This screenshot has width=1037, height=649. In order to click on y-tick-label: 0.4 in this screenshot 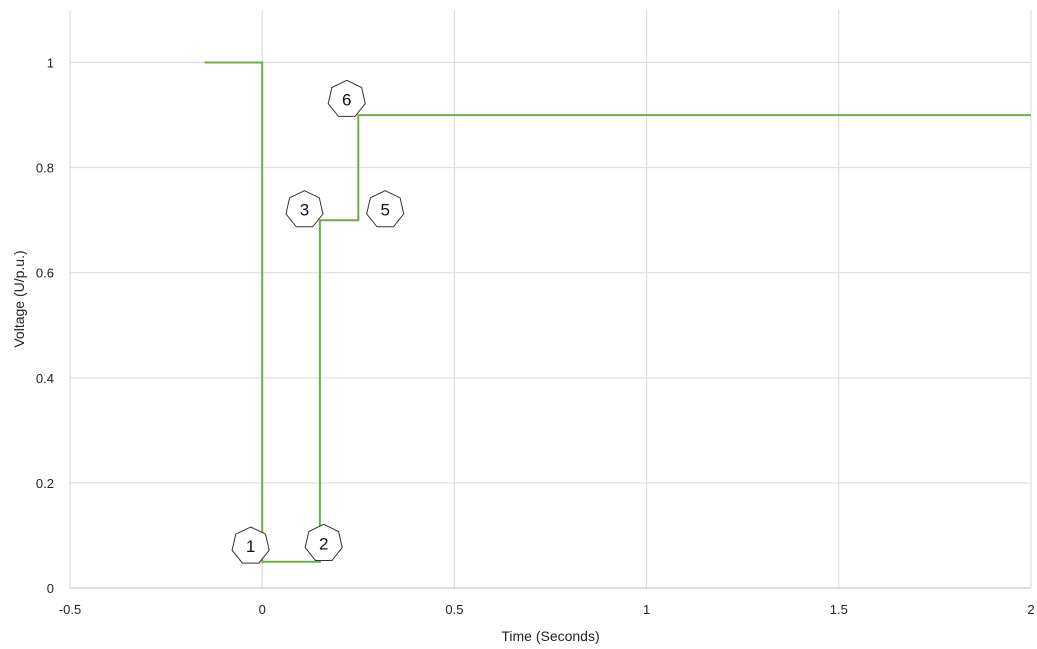, I will do `click(45, 378)`.